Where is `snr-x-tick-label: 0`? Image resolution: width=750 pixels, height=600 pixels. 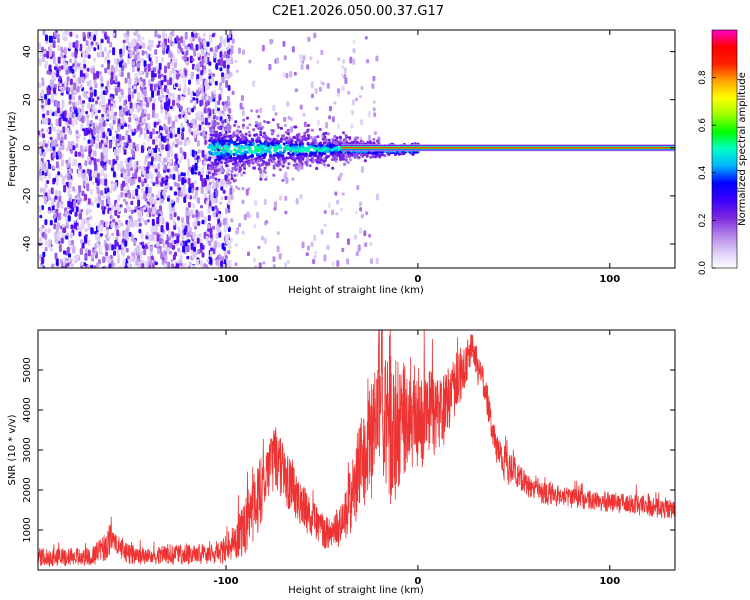 snr-x-tick-label: 0 is located at coordinates (417, 581).